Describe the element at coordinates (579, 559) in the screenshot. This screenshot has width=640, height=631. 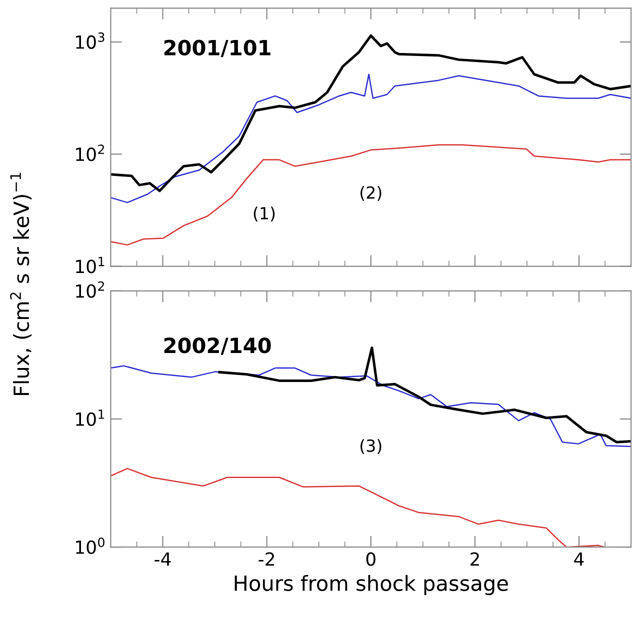
I see `x-tick-label: 4` at that location.